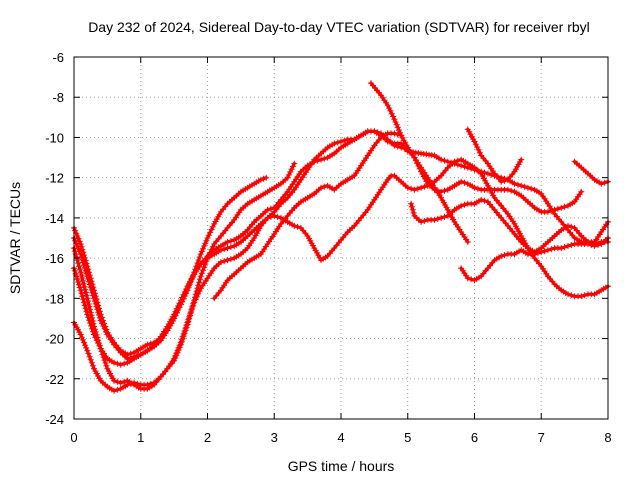 The image size is (640, 480). Describe the element at coordinates (140, 437) in the screenshot. I see `x-tick-label: 1` at that location.